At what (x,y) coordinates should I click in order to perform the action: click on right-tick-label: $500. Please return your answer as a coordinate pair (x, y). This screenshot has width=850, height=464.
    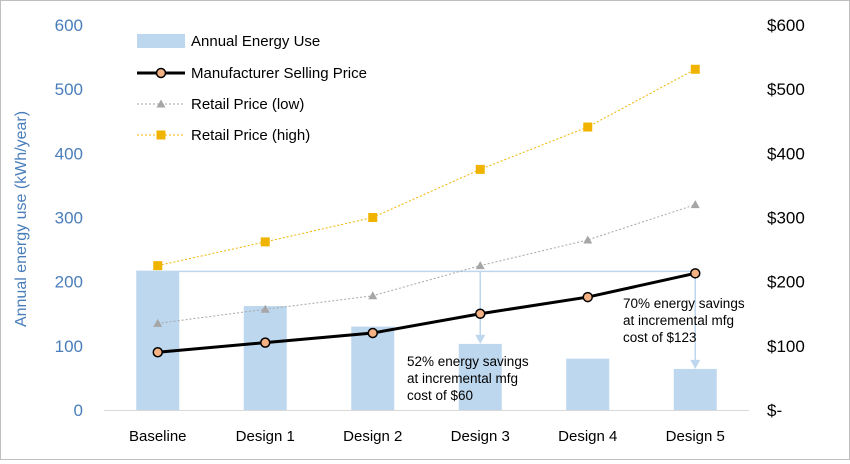
    Looking at the image, I should click on (786, 89).